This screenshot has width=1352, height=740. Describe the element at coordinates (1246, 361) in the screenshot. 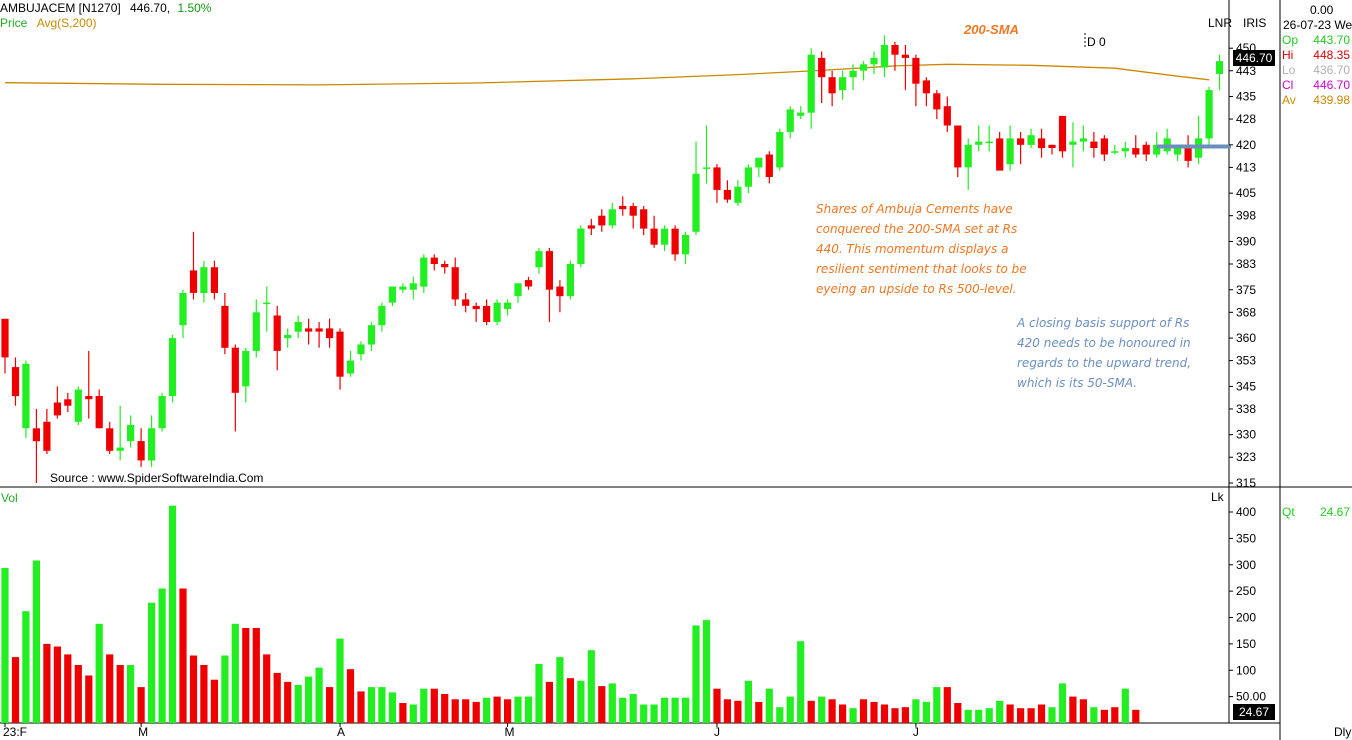

I see `price-tick-label: 353` at that location.